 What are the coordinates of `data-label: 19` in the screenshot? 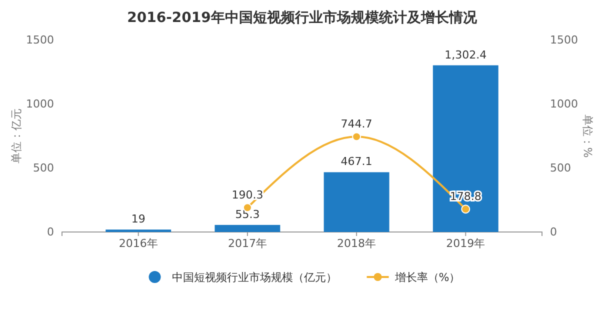 It's located at (138, 219).